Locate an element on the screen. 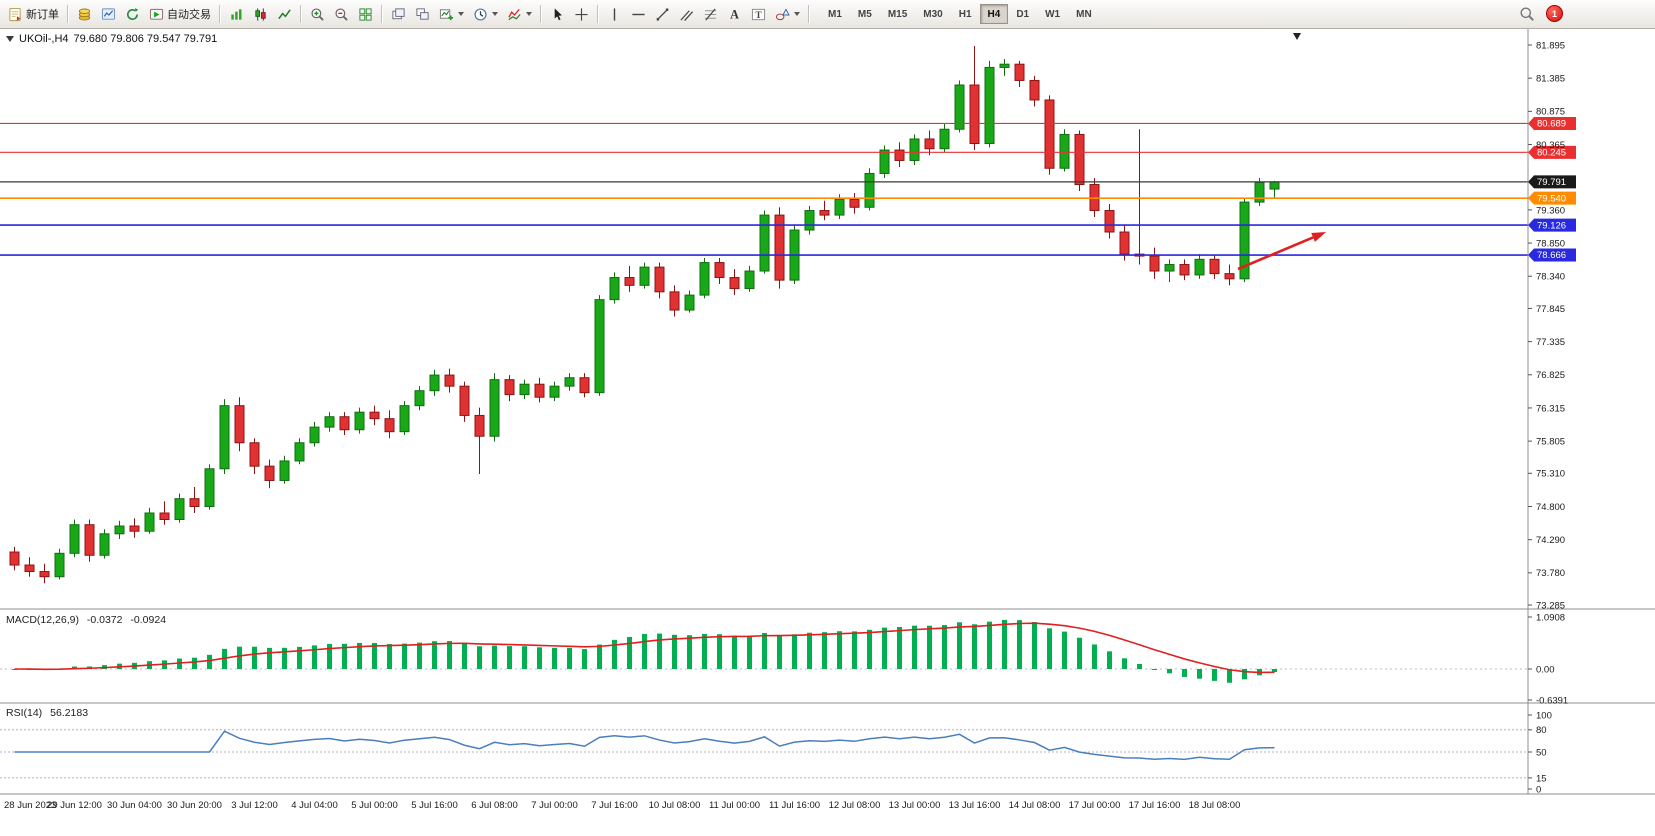 This screenshot has width=1655, height=836. line-chart-button is located at coordinates (284, 14).